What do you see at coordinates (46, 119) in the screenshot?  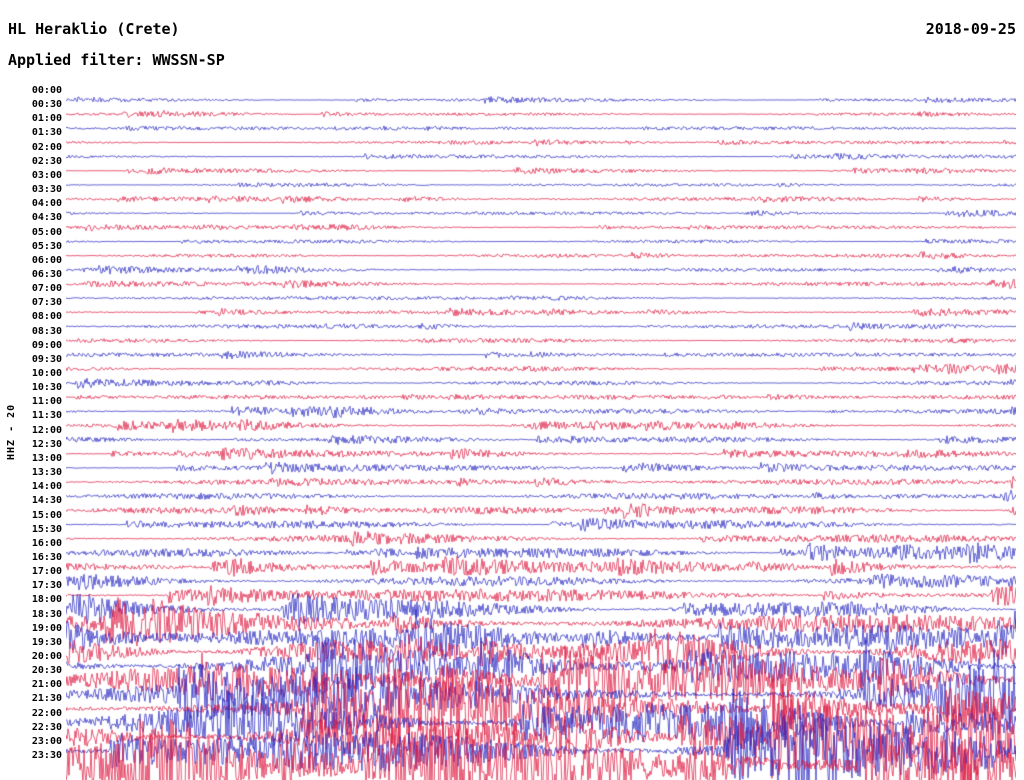 I see `time-label: 01:00` at bounding box center [46, 119].